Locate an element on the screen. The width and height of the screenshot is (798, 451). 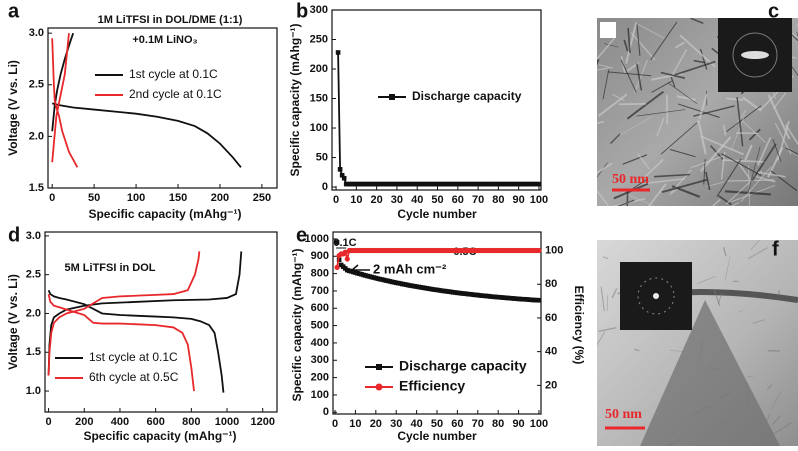
marker-square is located at coordinates (608, 30).